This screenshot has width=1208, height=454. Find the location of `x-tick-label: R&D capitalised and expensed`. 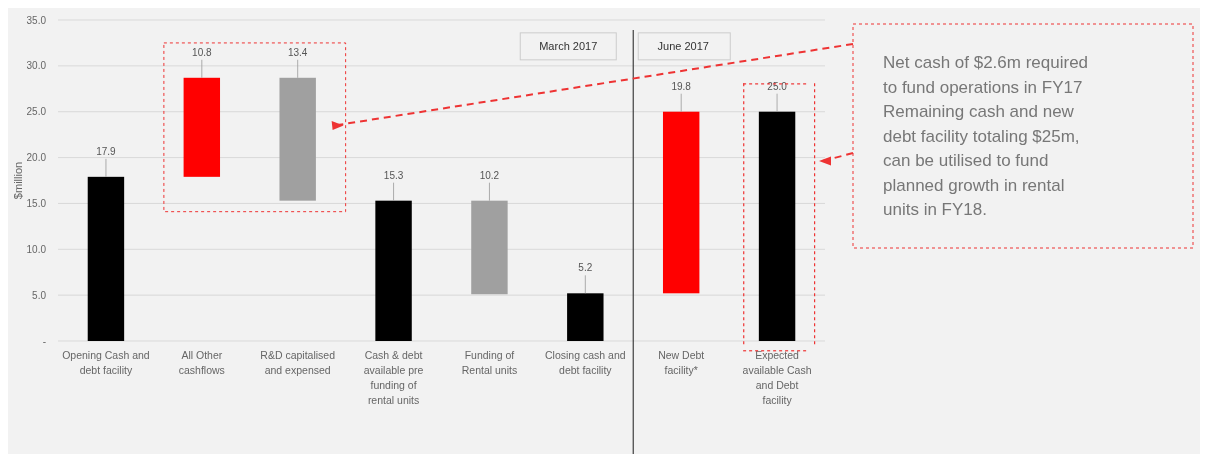

x-tick-label: R&D capitalised and expensed is located at coordinates (298, 362).